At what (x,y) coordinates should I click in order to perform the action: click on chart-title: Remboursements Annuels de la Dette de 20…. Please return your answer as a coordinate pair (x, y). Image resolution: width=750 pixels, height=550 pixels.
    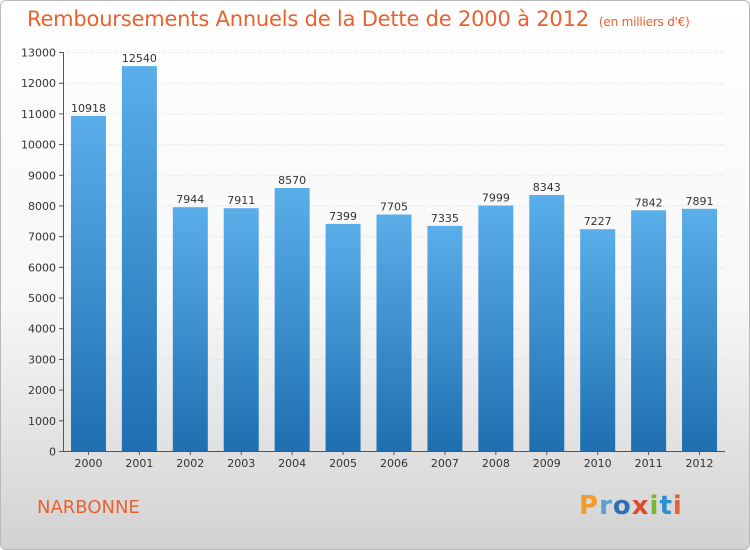
    Looking at the image, I should click on (358, 19).